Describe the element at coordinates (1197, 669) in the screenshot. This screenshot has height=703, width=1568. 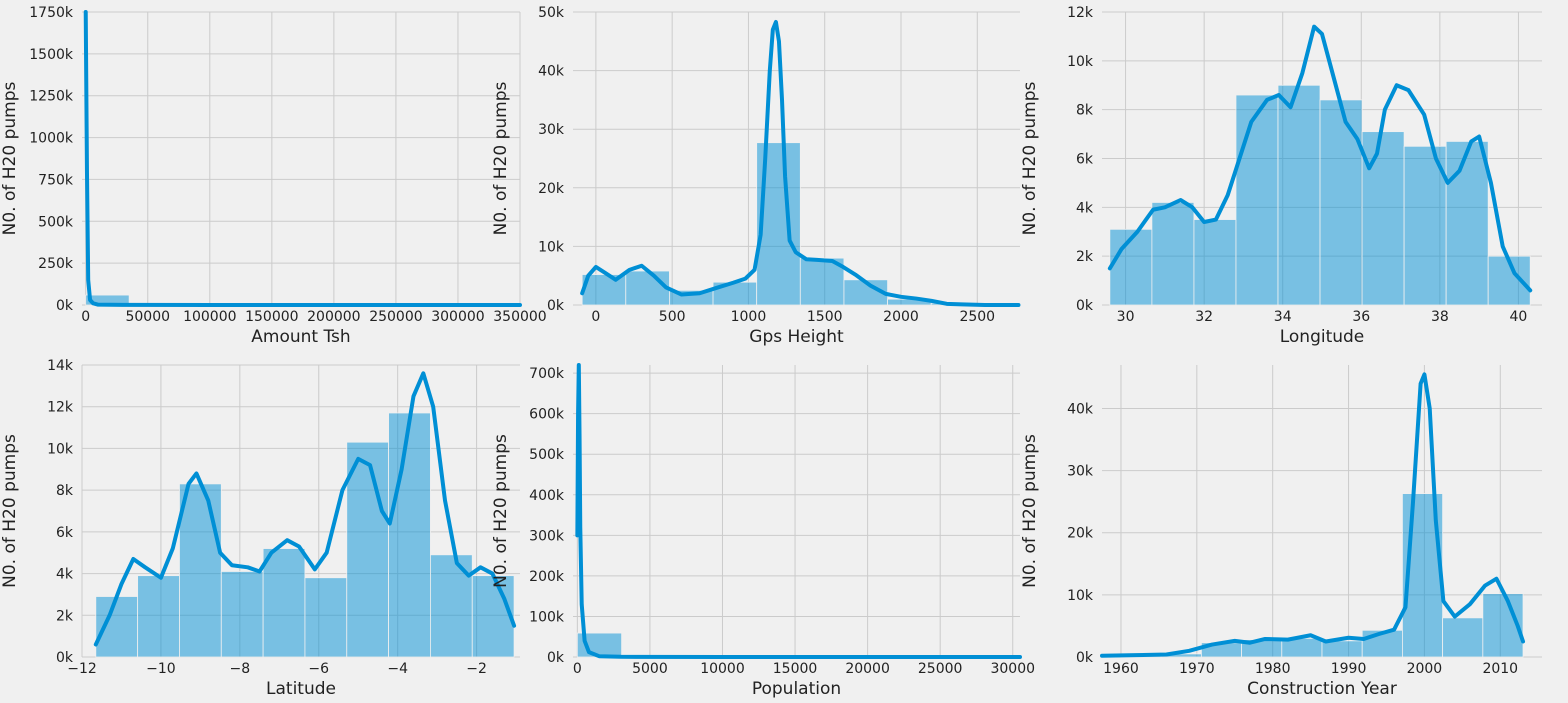
I see `x-tick-label: 1970` at that location.